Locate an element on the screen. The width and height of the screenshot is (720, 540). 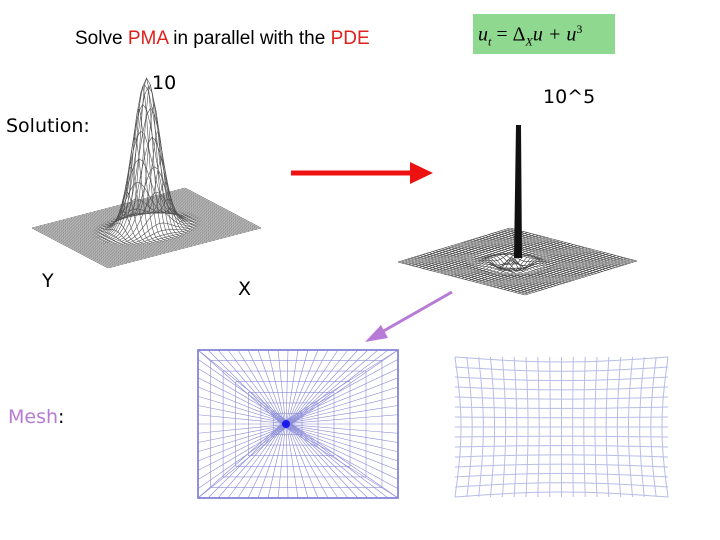
solution-colon: : is located at coordinates (86, 126).